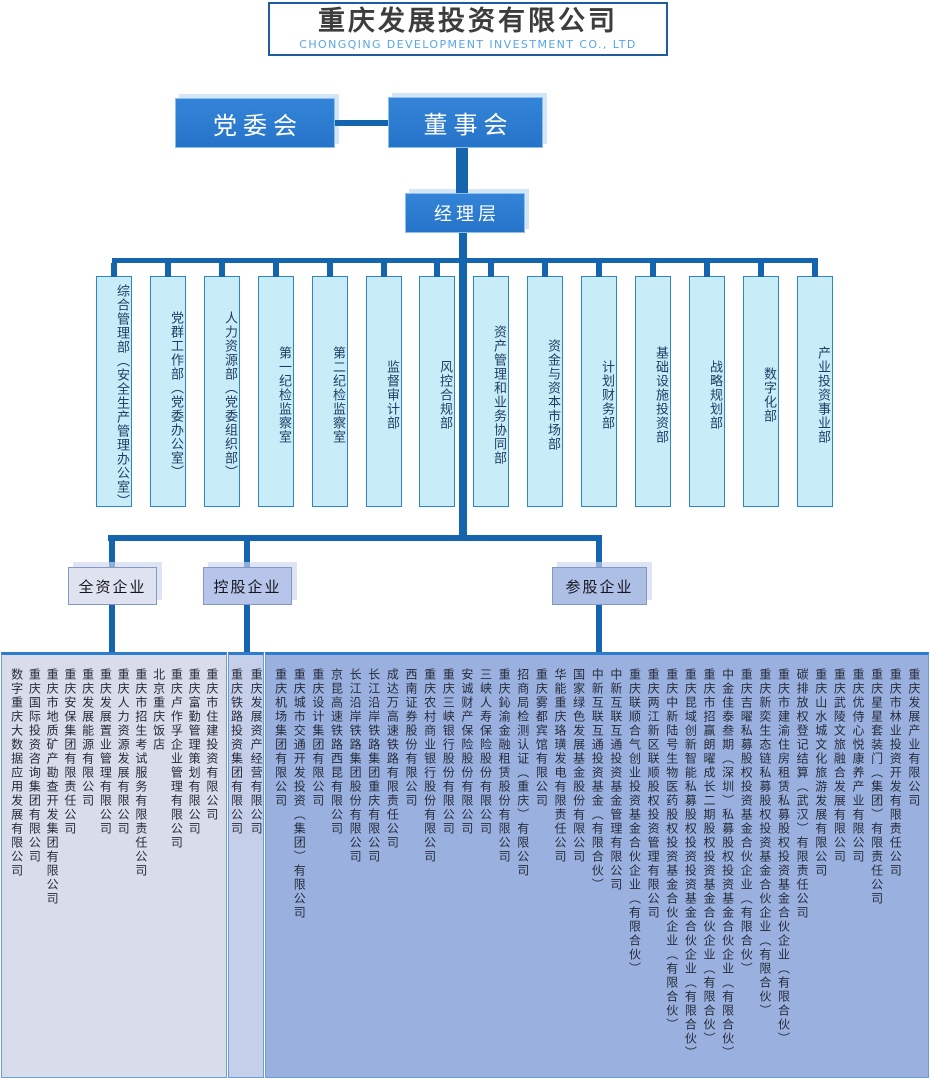  What do you see at coordinates (820, 773) in the screenshot?
I see `company-name: 重庆山水城文化旅游发展有限公司` at bounding box center [820, 773].